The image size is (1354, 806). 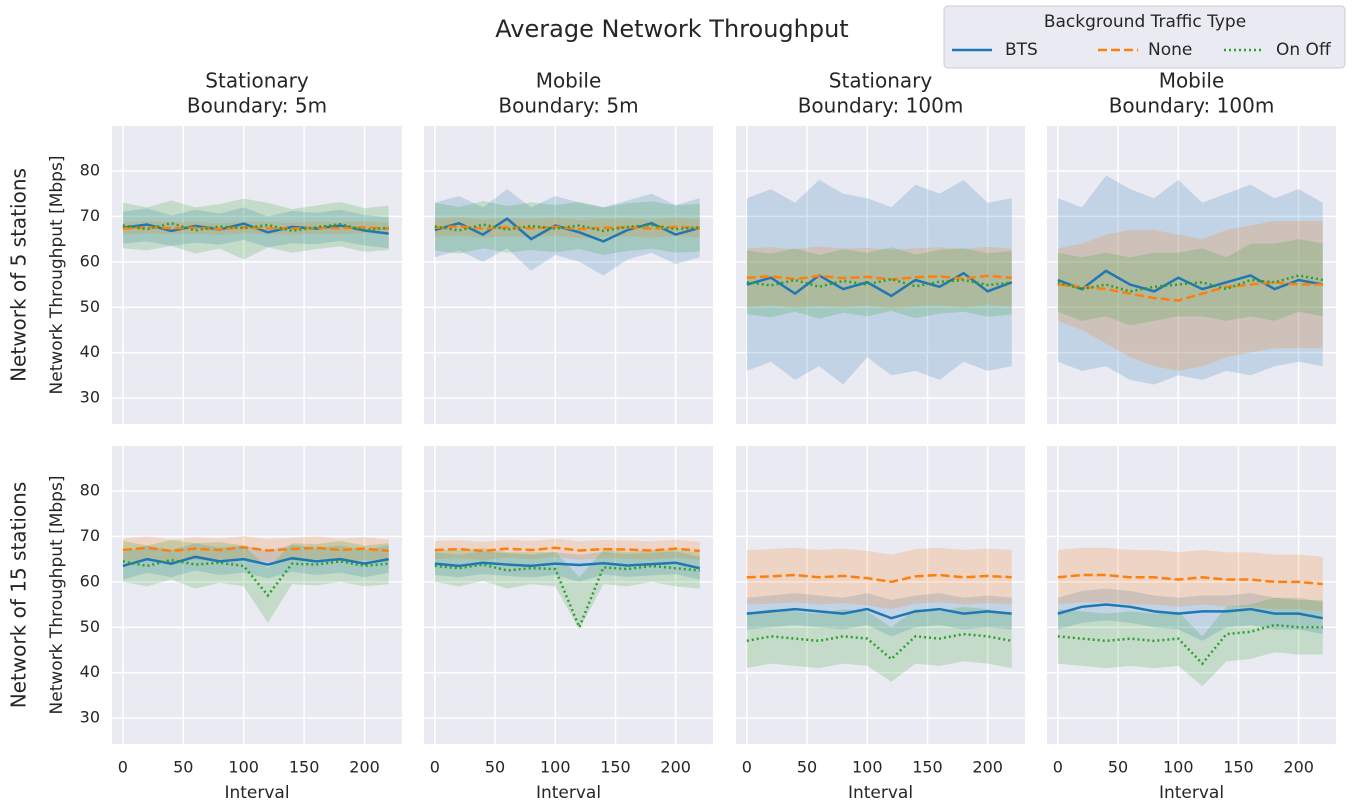 I want to click on legend-label: BTS, so click(x=1021, y=50).